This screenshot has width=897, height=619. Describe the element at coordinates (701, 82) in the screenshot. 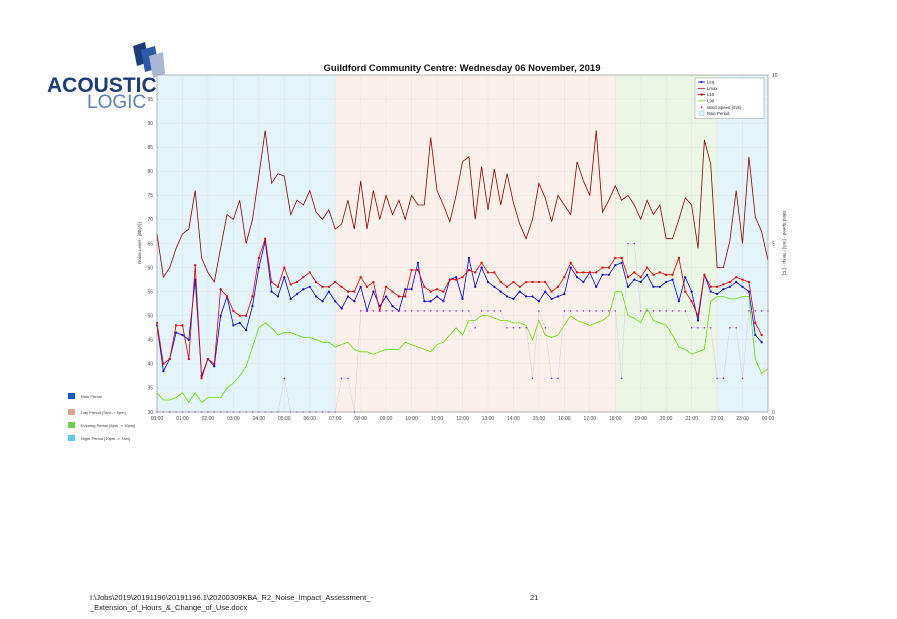

I see `legend-marker` at that location.